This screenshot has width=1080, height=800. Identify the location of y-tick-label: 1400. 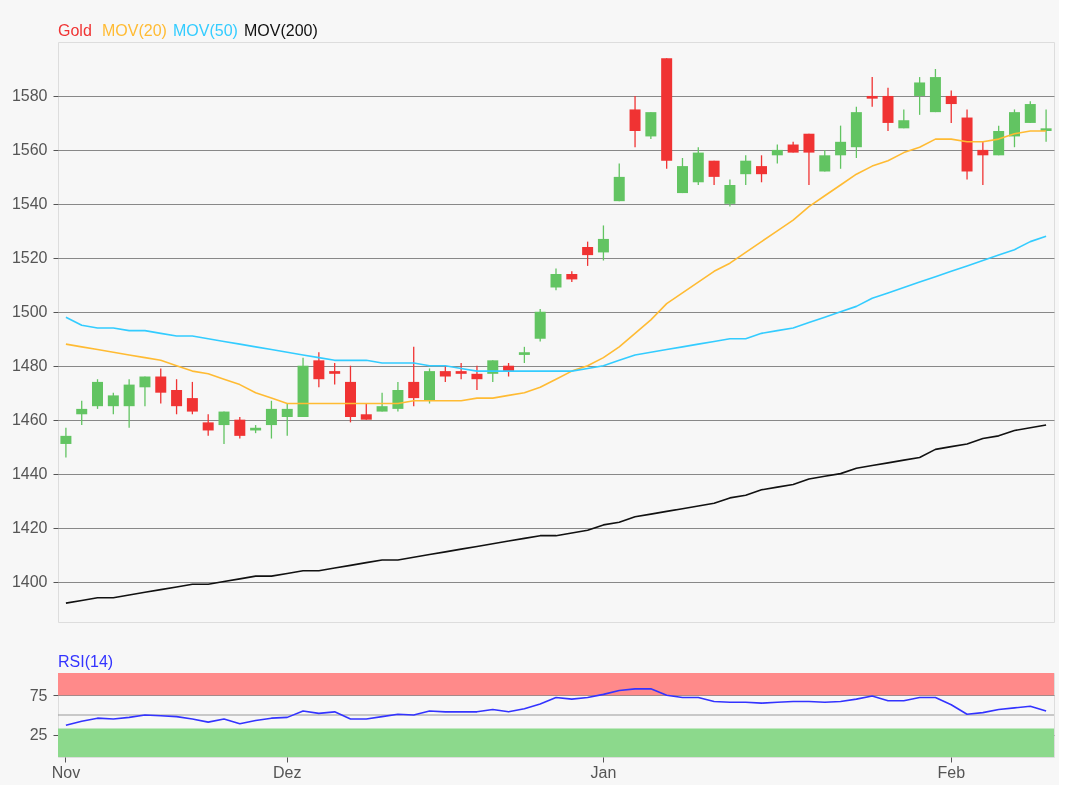
(29, 582).